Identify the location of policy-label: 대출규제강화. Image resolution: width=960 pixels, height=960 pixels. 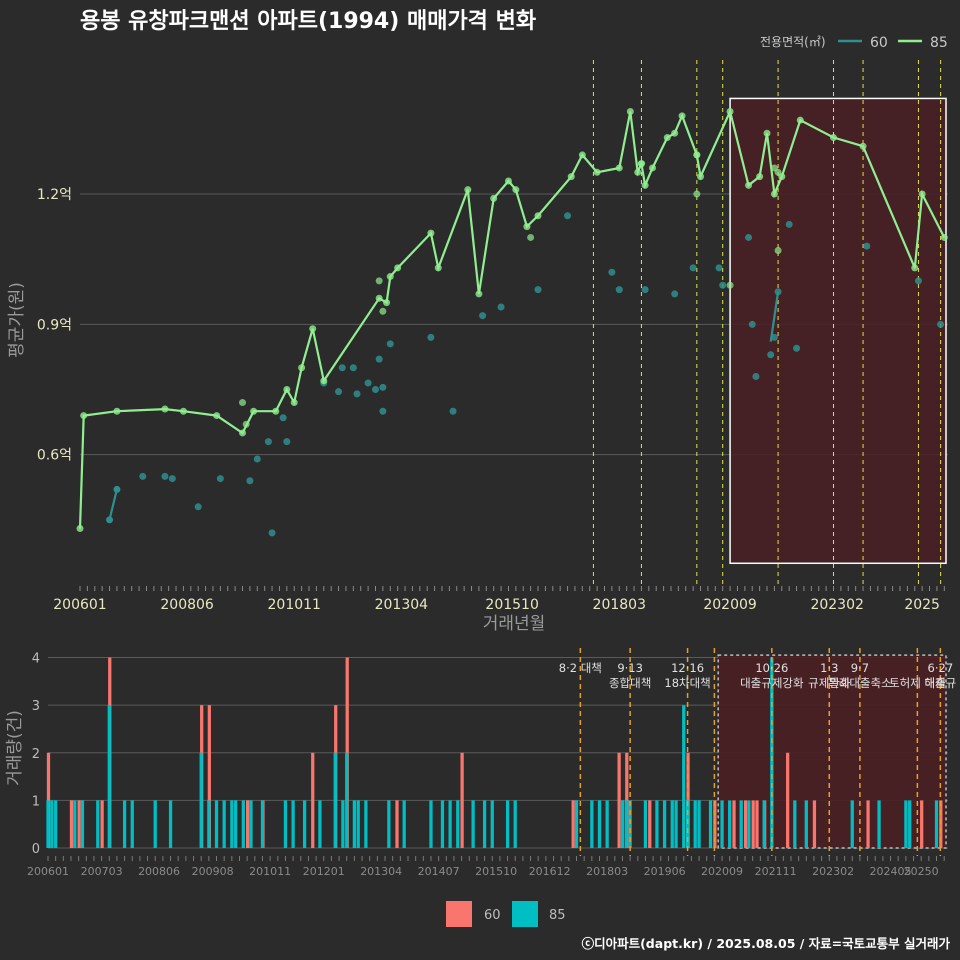
(772, 683).